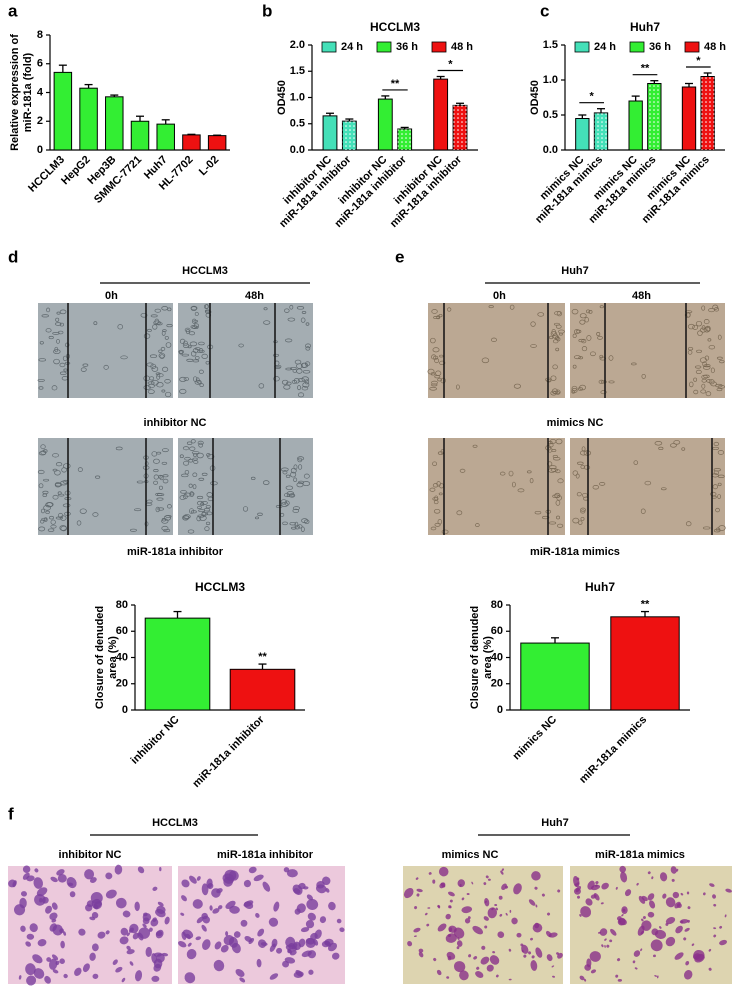 This screenshot has height=992, width=740. What do you see at coordinates (40, 64) in the screenshot?
I see `y-tick-label: 6` at bounding box center [40, 64].